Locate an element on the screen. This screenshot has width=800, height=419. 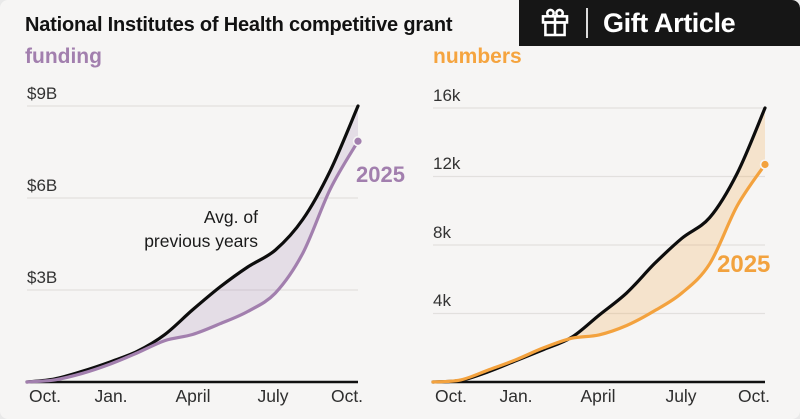
right-xtick-oct2: Oct. is located at coordinates (754, 396).